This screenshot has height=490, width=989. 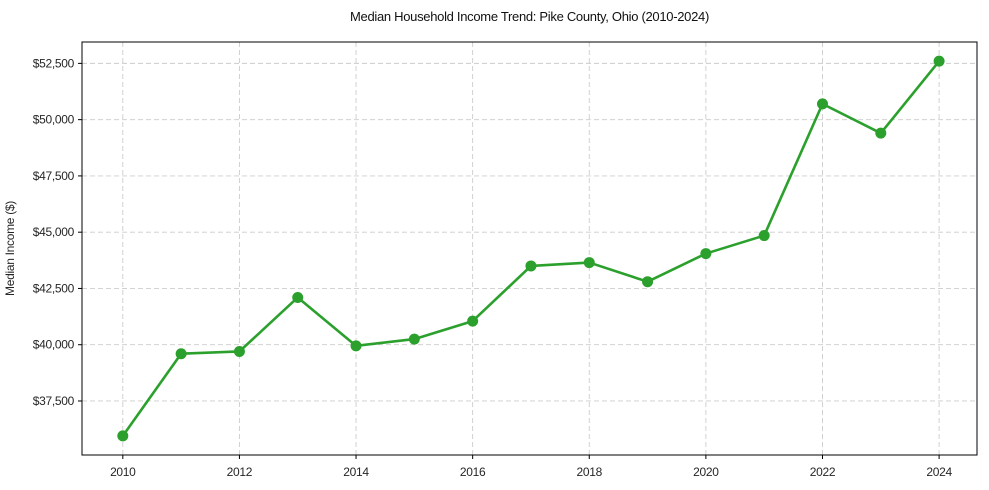 What do you see at coordinates (54, 345) in the screenshot?
I see `y-tick-label: $40,000` at bounding box center [54, 345].